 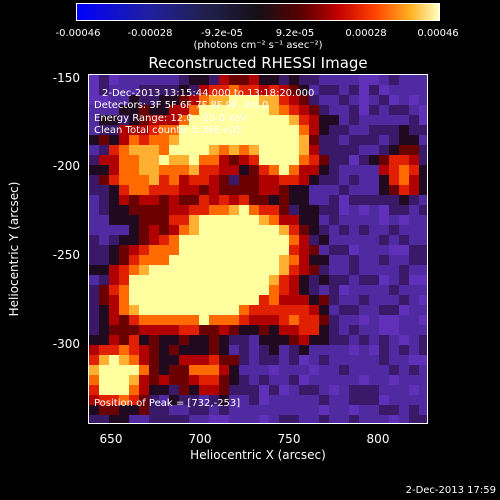 What do you see at coordinates (208, 93) in the screenshot?
I see `time-range: 2-Dec-2013 13:15:44.000 to 13:18:20.000` at bounding box center [208, 93].